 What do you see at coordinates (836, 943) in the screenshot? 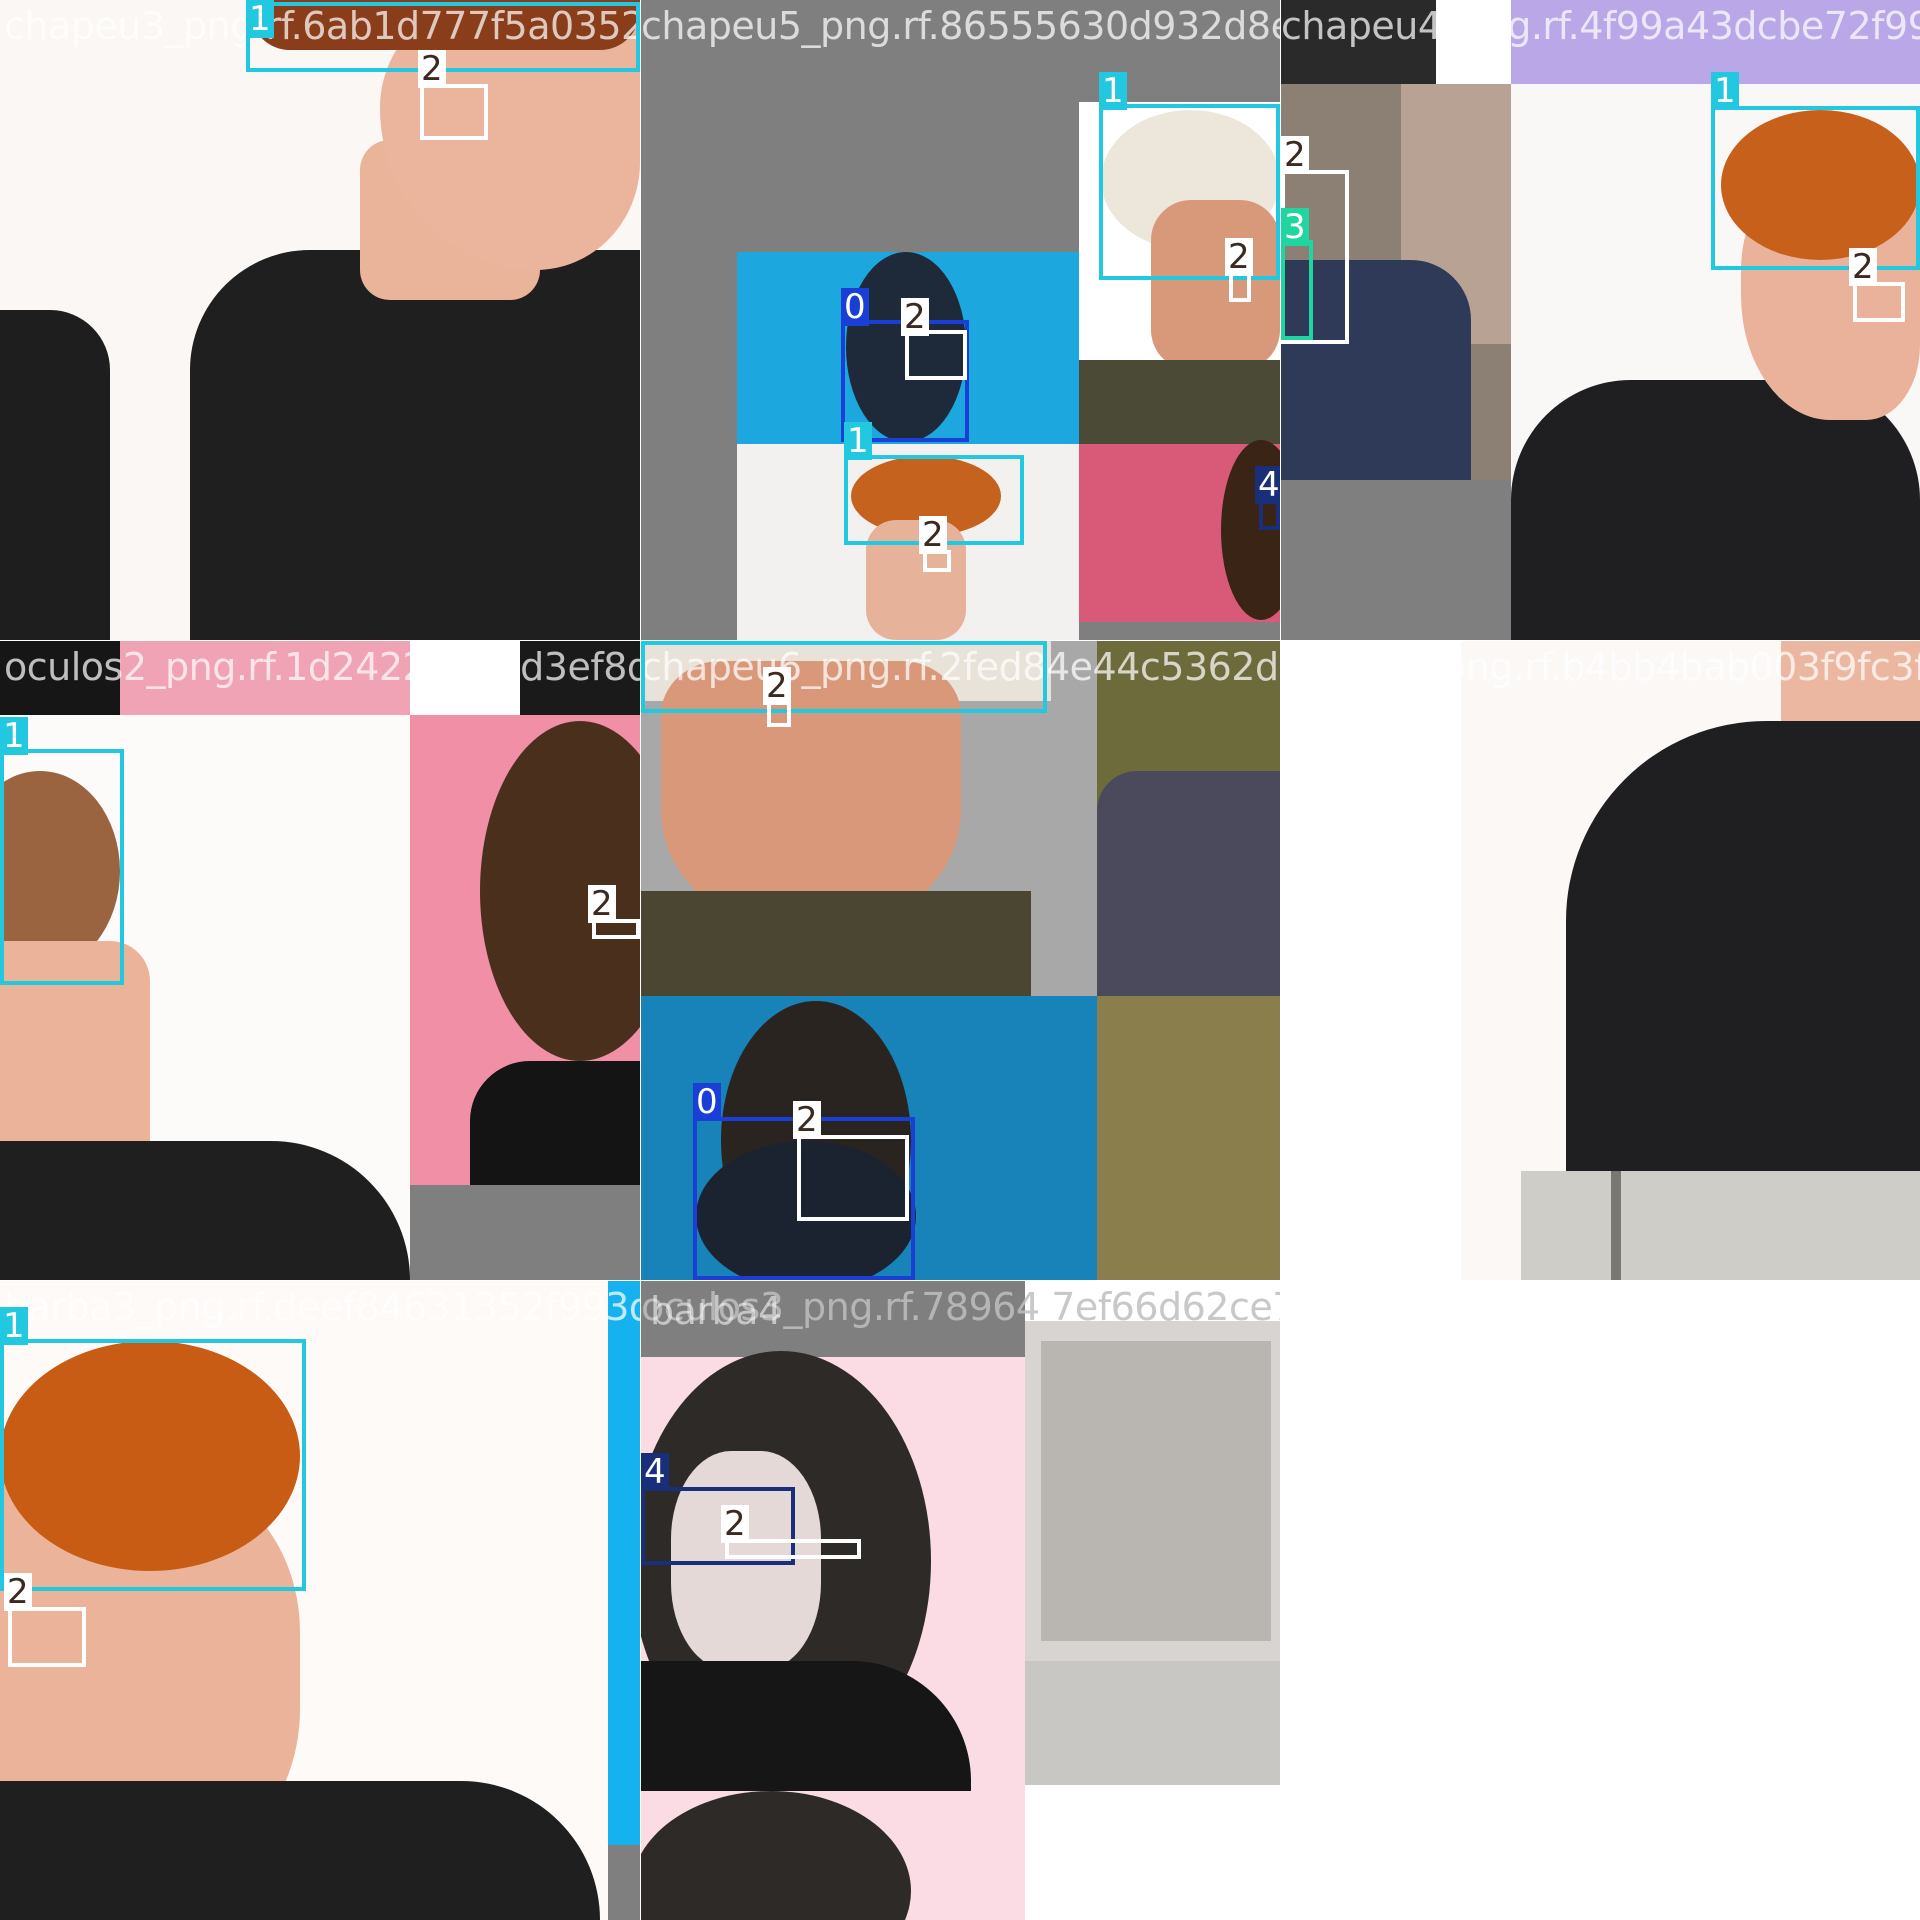
I see `jacket-shape` at bounding box center [836, 943].